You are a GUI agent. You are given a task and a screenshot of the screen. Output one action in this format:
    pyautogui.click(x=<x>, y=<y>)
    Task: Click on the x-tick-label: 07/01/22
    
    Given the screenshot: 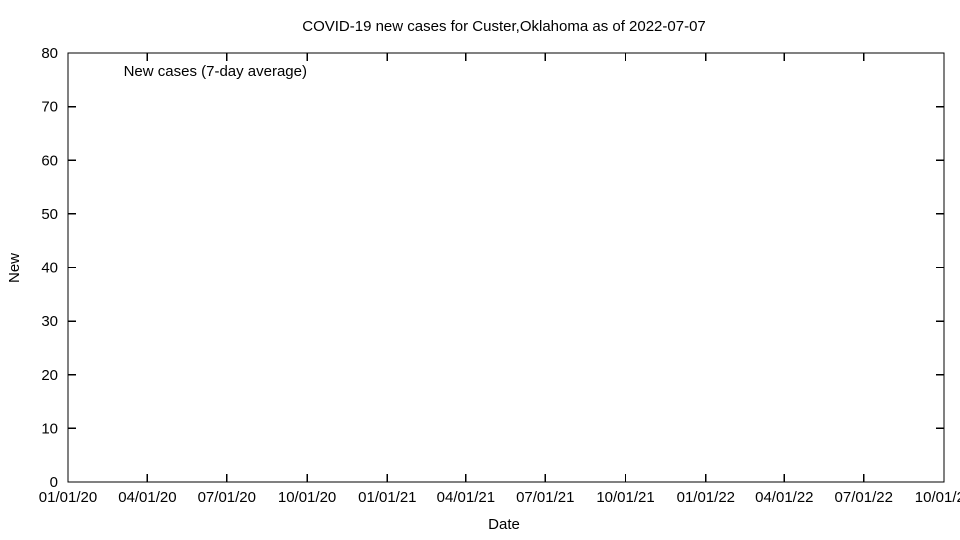 What is the action you would take?
    pyautogui.click(x=864, y=497)
    